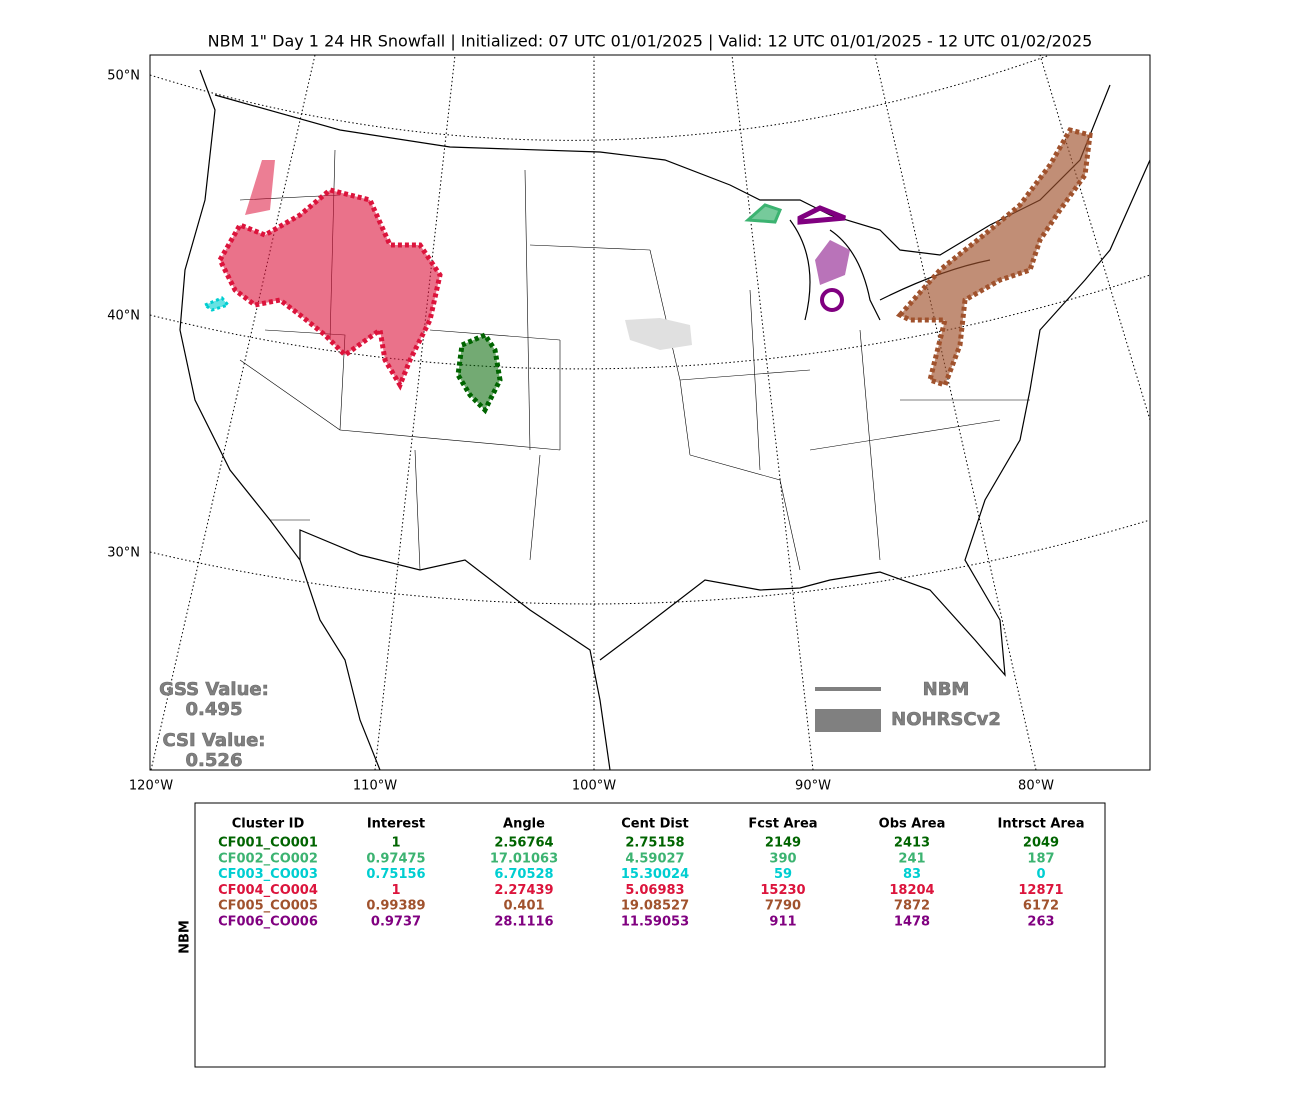  What do you see at coordinates (214, 709) in the screenshot?
I see `score-value: 0.495` at bounding box center [214, 709].